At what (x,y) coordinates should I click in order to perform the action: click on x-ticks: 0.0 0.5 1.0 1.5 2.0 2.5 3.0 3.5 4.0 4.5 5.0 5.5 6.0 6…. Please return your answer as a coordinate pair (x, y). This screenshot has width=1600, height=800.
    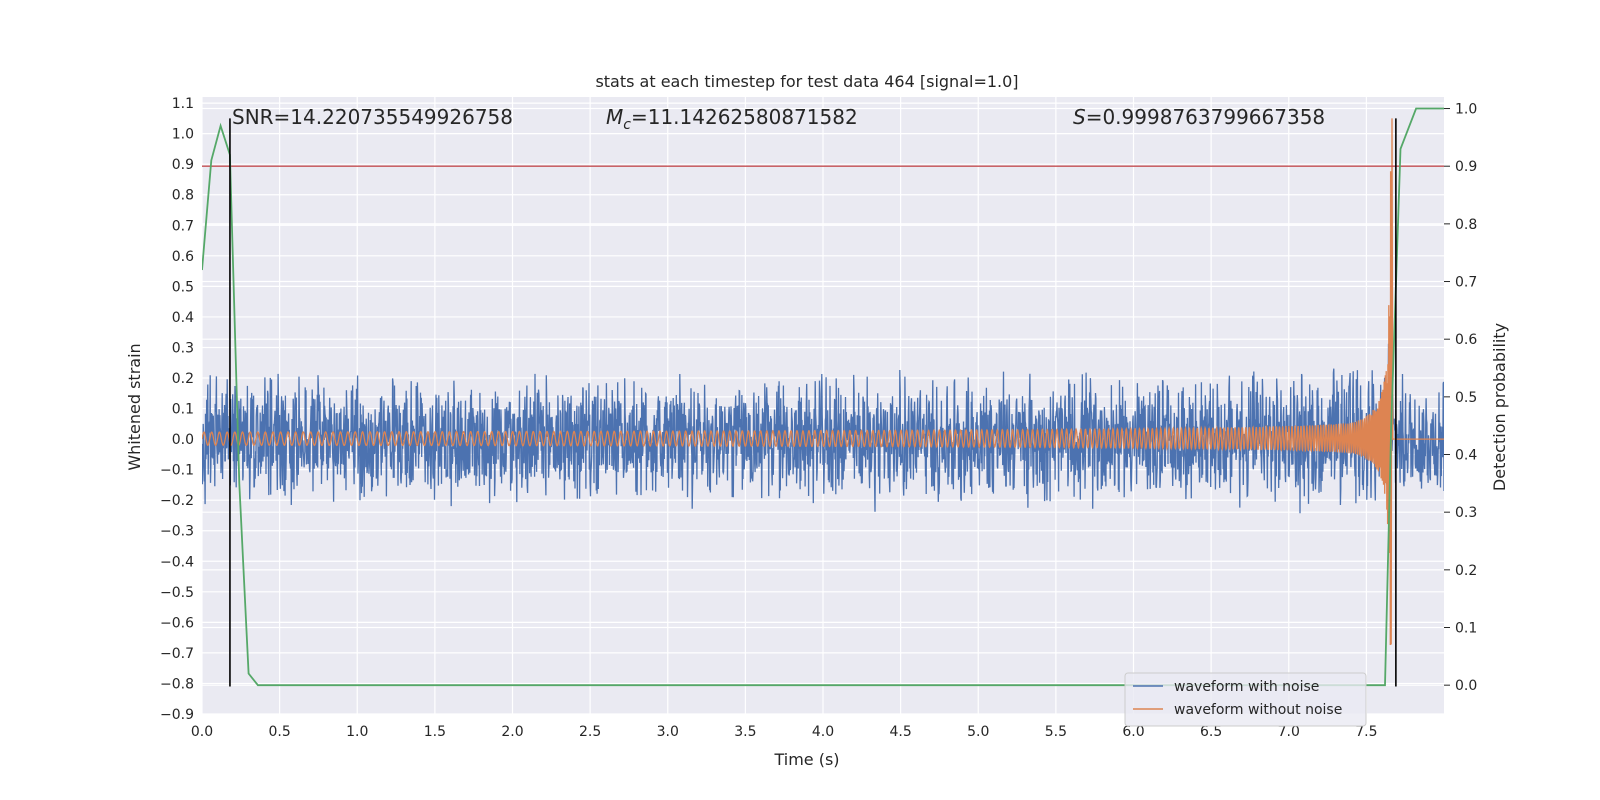
    Looking at the image, I should click on (784, 732).